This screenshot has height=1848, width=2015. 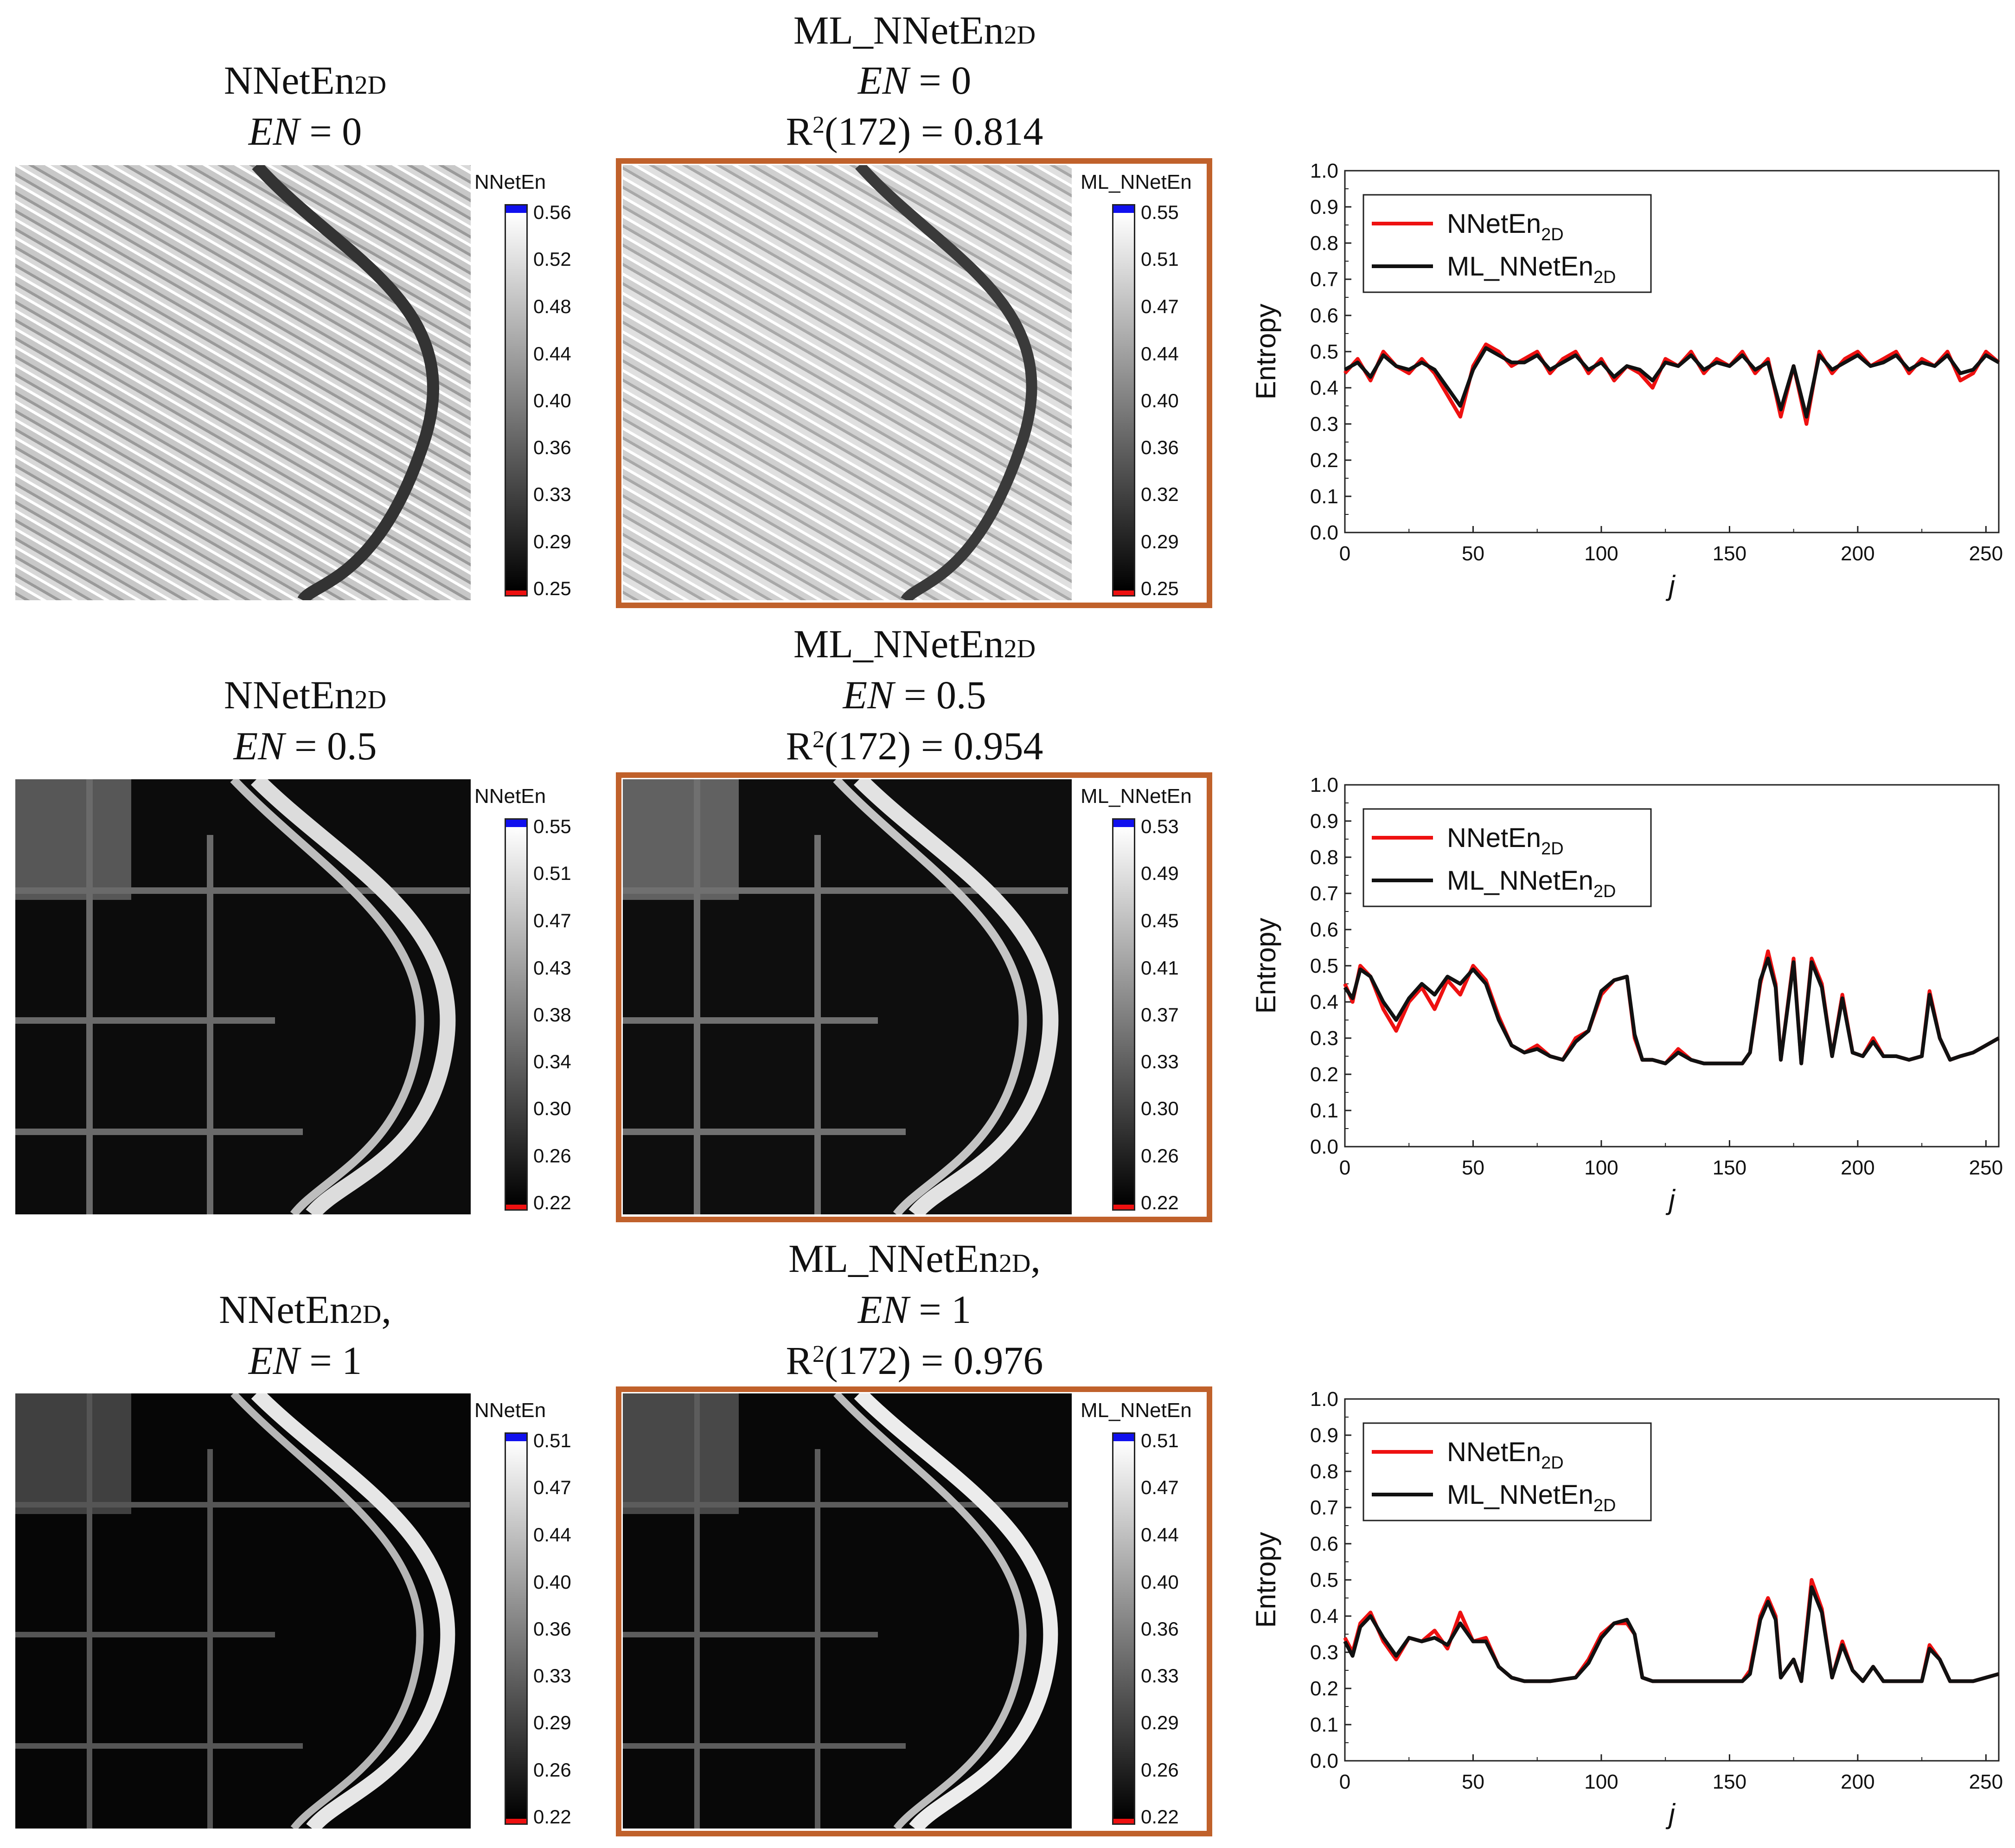 What do you see at coordinates (305, 1309) in the screenshot?
I see `row3-left-title-name: NNetEn2D,` at bounding box center [305, 1309].